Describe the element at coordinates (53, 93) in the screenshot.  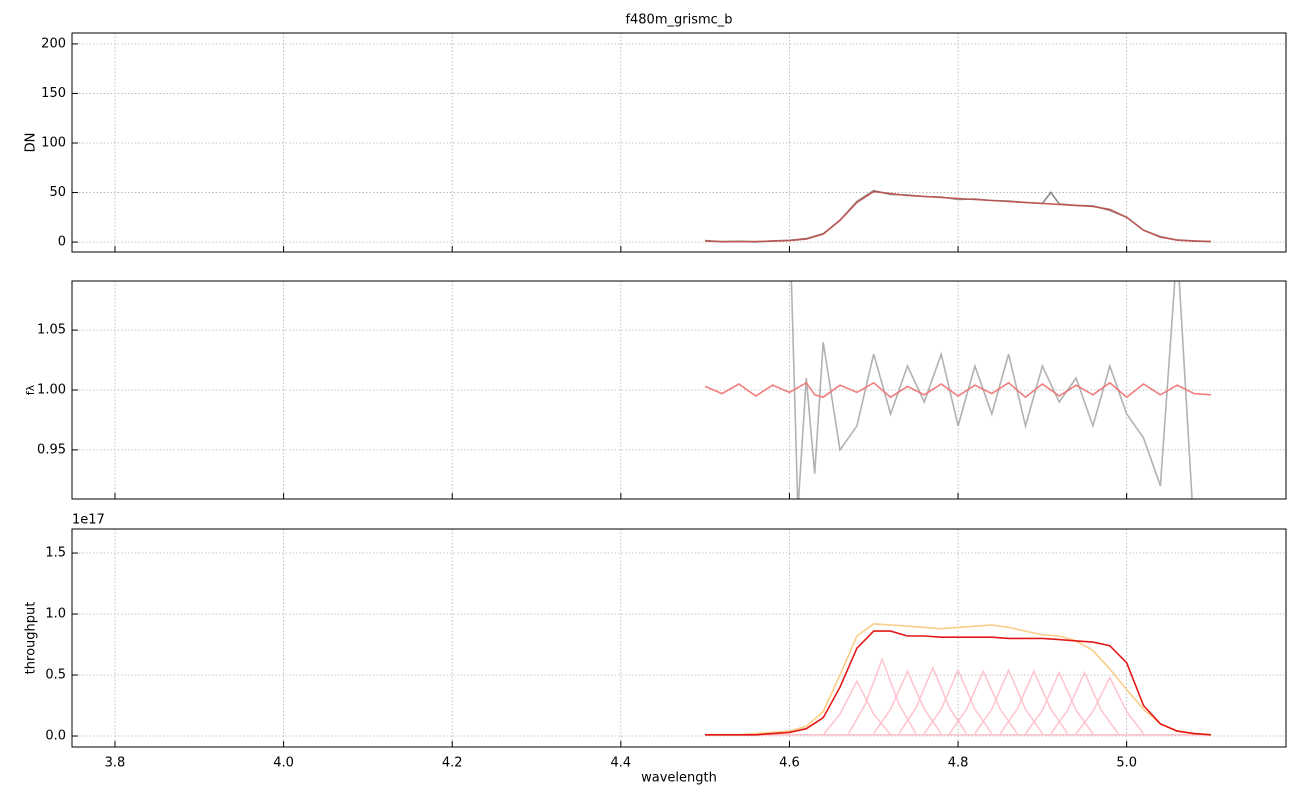
I see `y-tick-label: 150` at that location.